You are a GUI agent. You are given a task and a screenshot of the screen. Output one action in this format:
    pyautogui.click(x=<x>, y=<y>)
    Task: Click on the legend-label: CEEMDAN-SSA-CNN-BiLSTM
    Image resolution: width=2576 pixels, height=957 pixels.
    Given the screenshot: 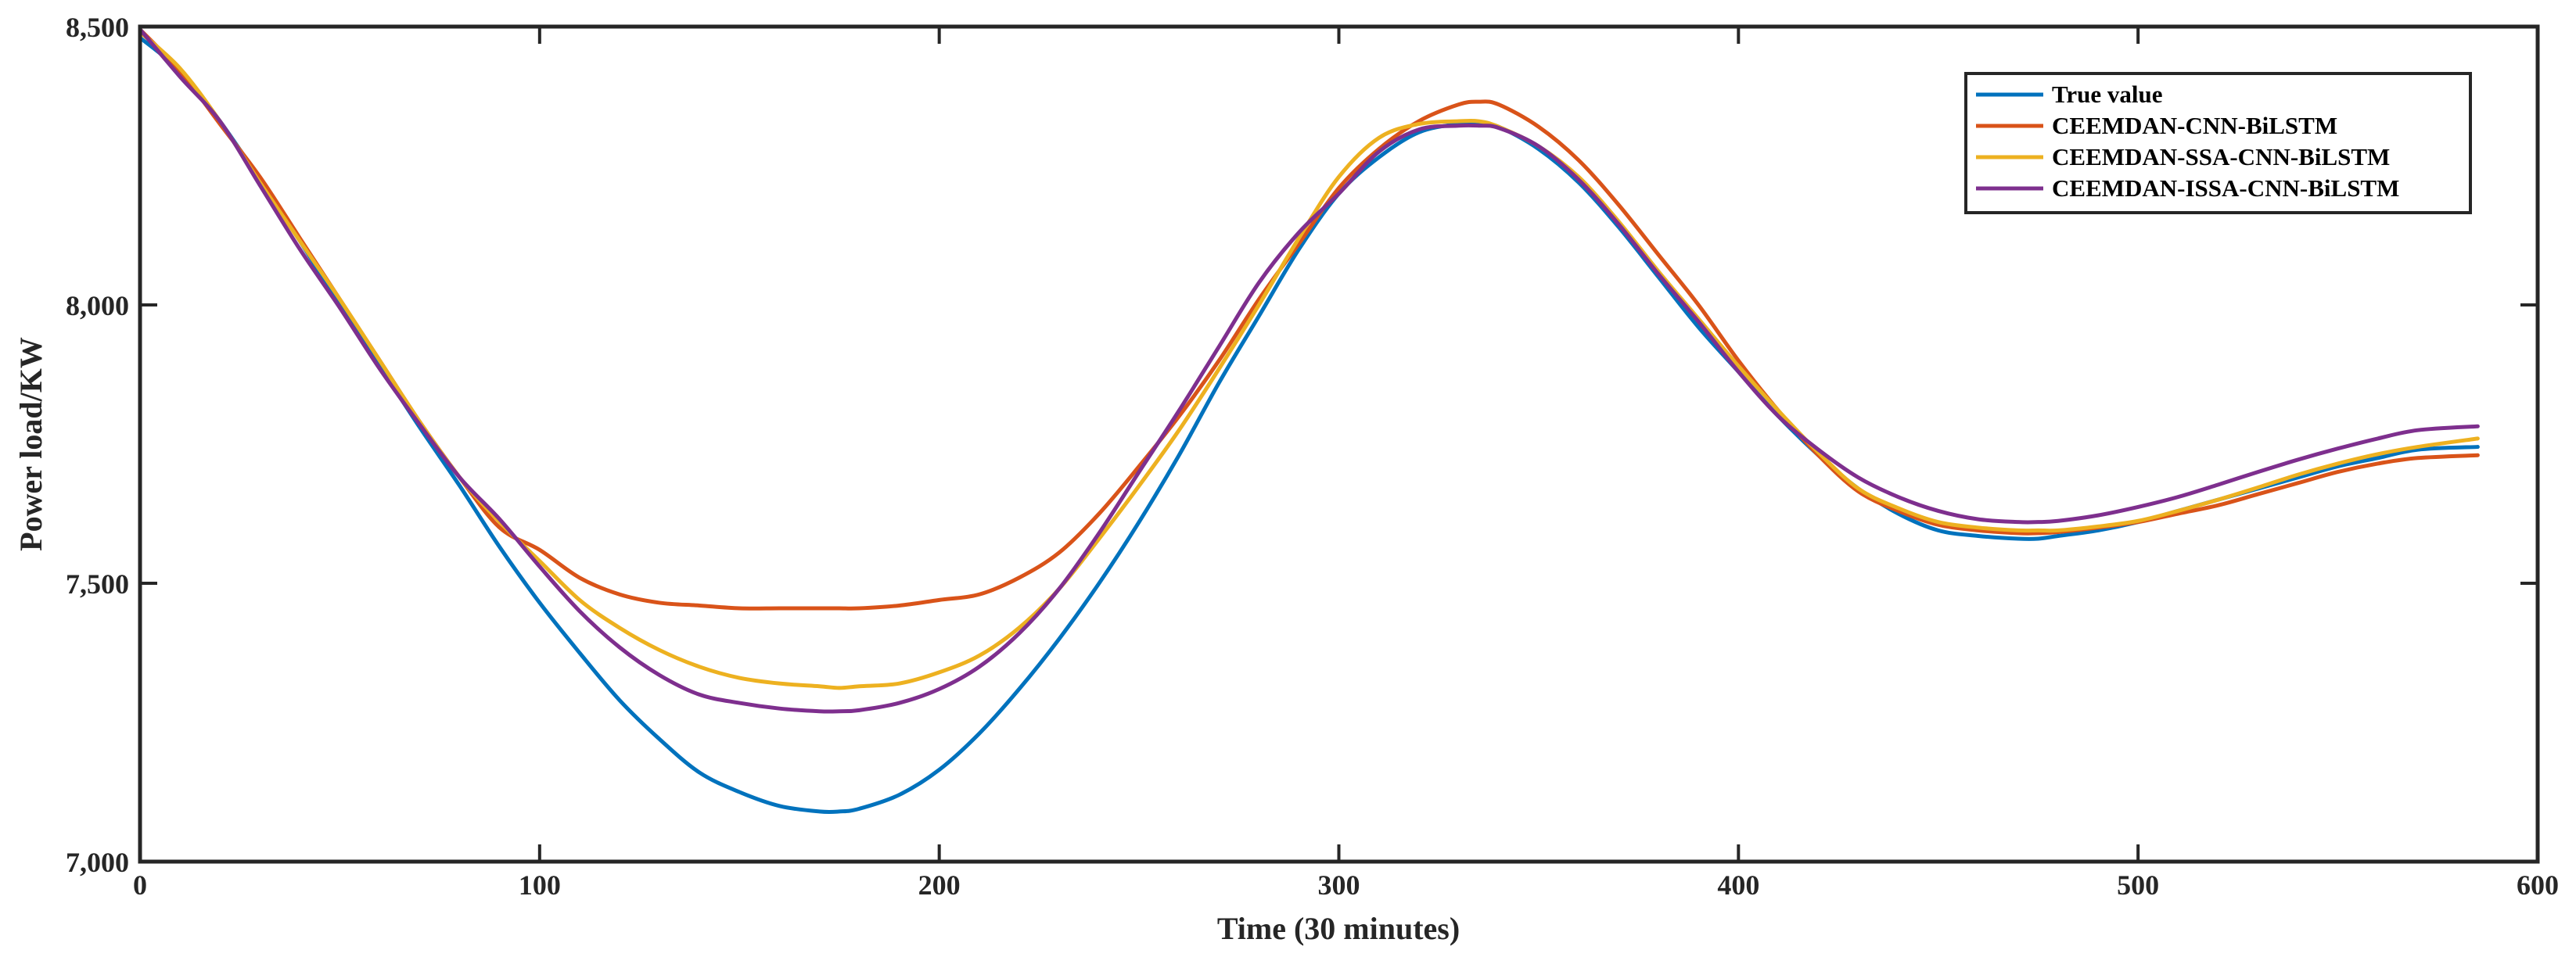 What is the action you would take?
    pyautogui.click(x=2221, y=156)
    